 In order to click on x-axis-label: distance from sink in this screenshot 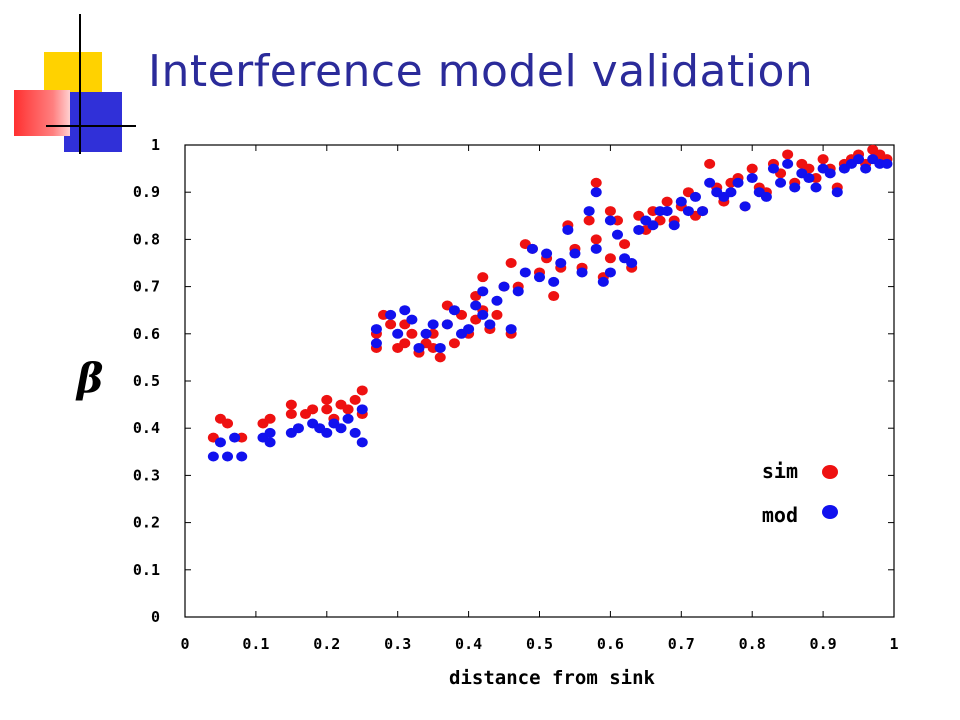, I will do `click(552, 678)`.